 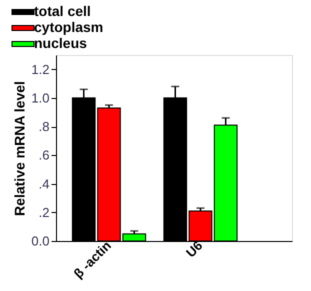 What do you see at coordinates (62, 11) in the screenshot?
I see `legend-label: total cell` at bounding box center [62, 11].